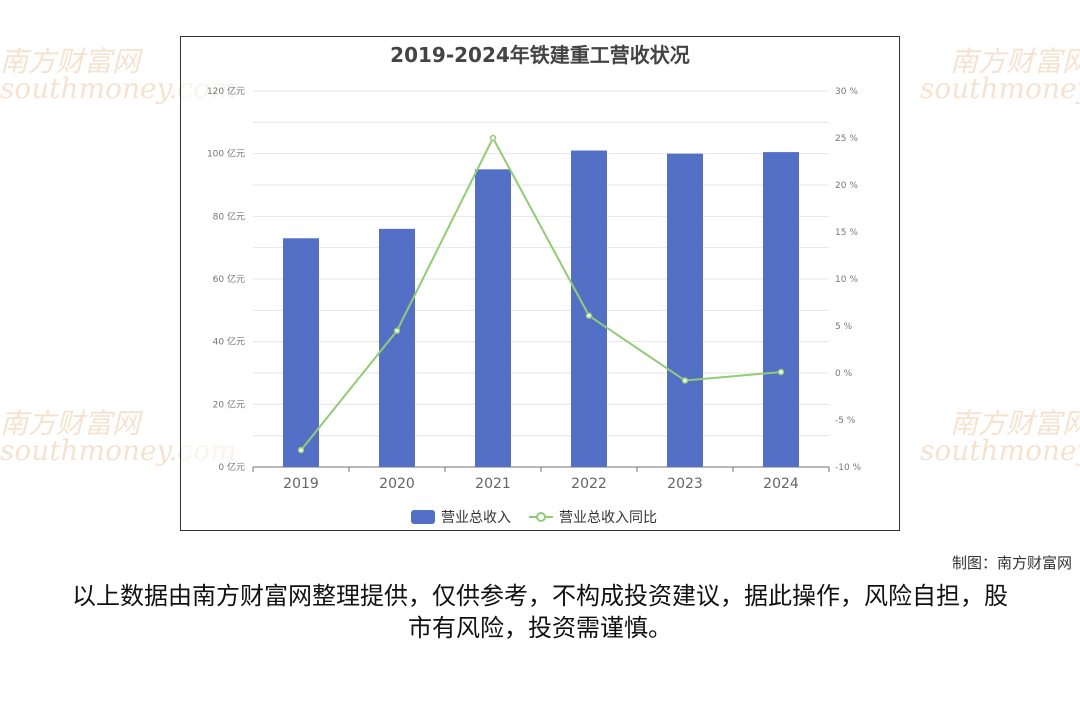  I want to click on y-left-tick-label: 0 亿元, so click(231, 467).